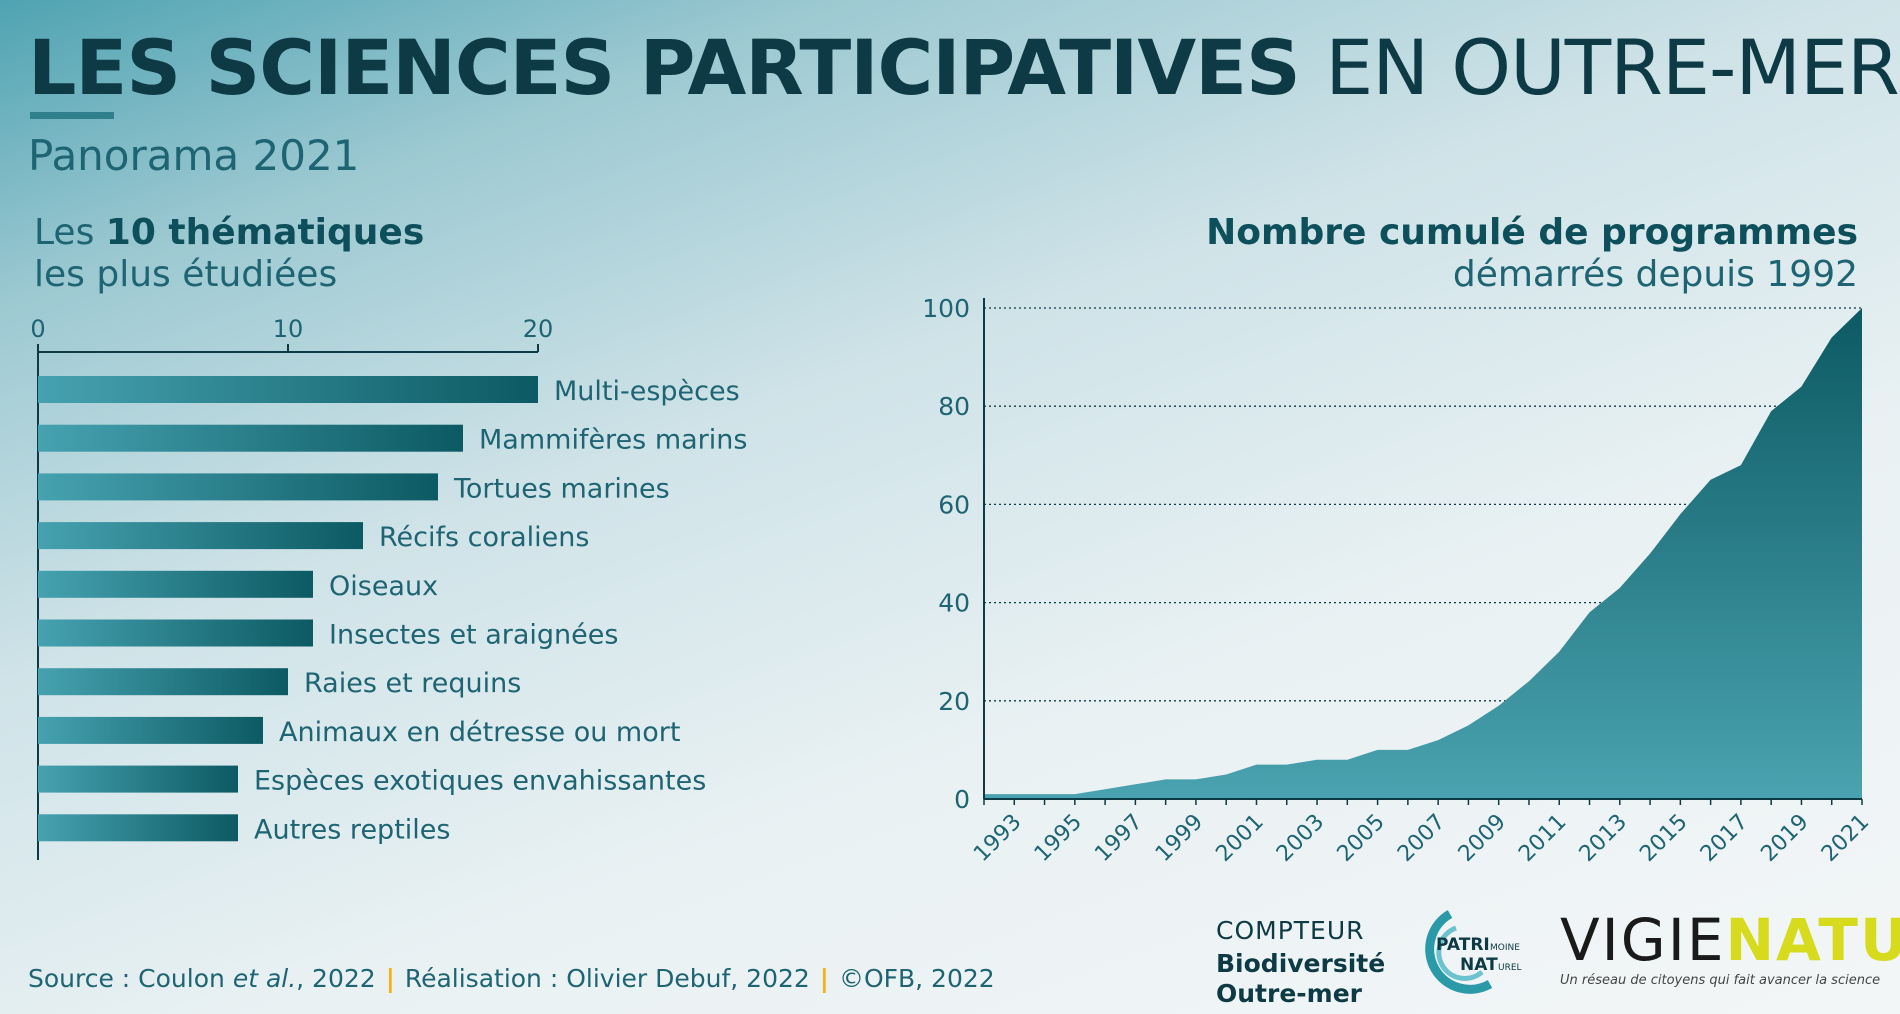 This screenshot has width=1900, height=1014. What do you see at coordinates (265, 232) in the screenshot?
I see `bar-chart-title-bold: 10 thématiques` at bounding box center [265, 232].